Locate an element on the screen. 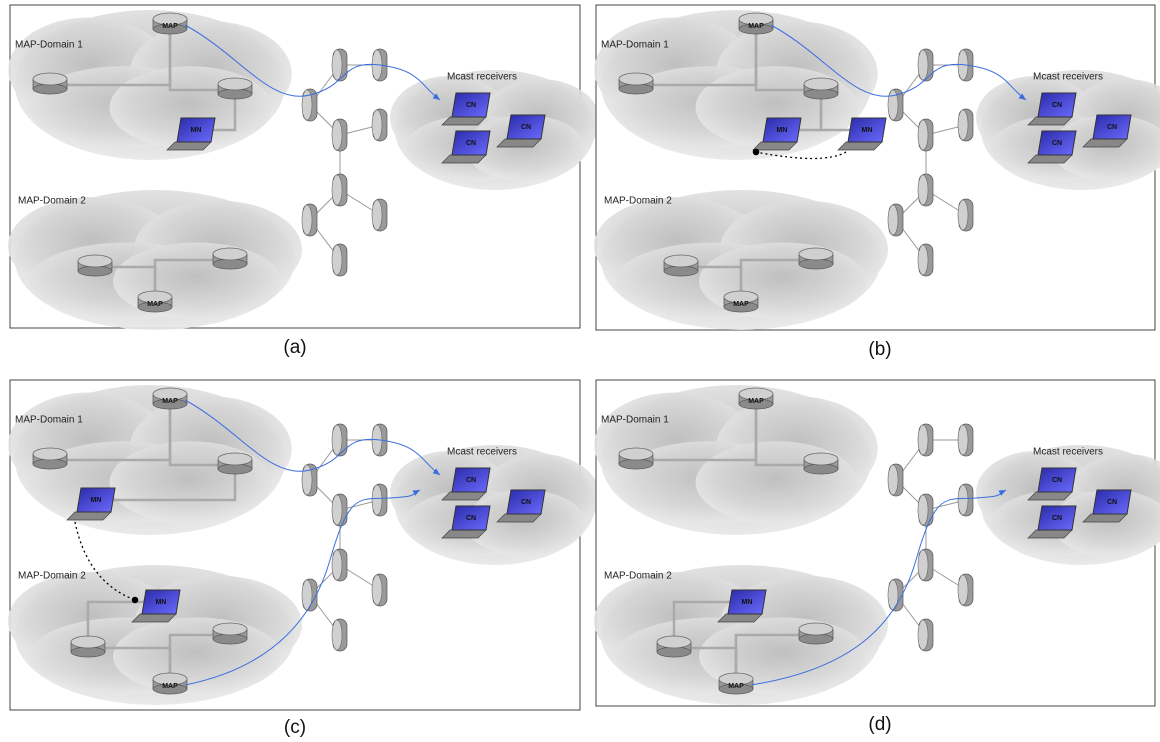  panel-caption: (d) is located at coordinates (879, 724).